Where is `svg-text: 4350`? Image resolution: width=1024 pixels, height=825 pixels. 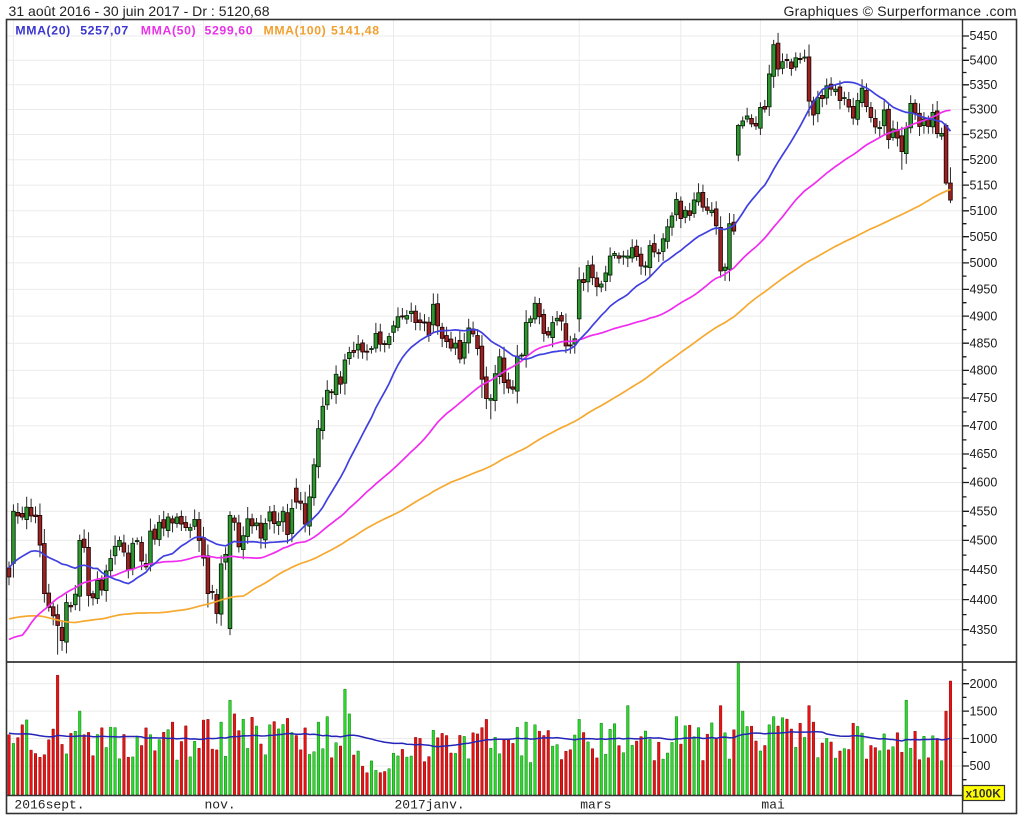
svg-text: 4350 is located at coordinates (984, 630).